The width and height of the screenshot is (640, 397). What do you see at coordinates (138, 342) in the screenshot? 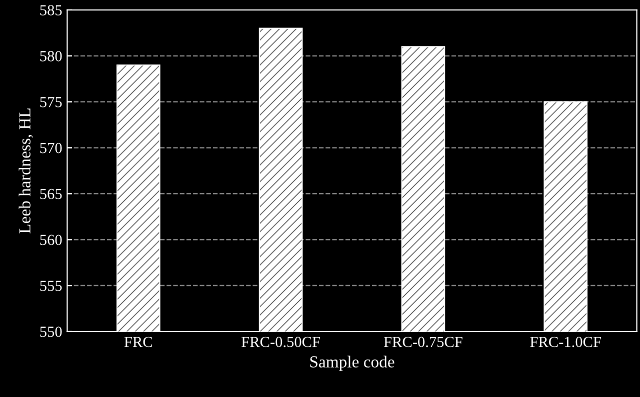
I see `x-tick-label: FRC` at bounding box center [138, 342].